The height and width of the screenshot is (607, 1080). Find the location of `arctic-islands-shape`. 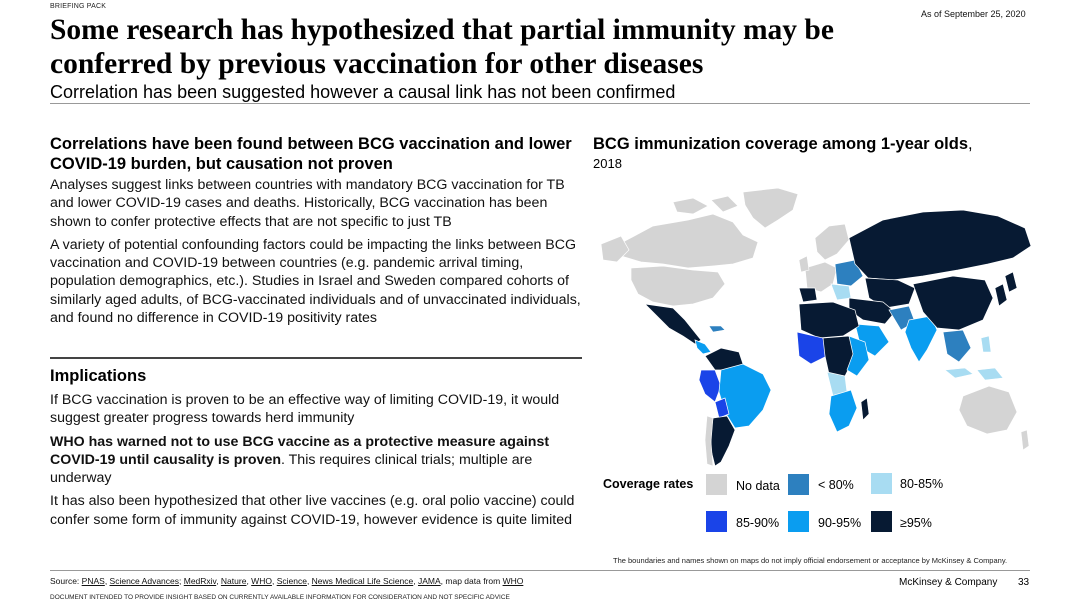

arctic-islands-shape is located at coordinates (705, 205).